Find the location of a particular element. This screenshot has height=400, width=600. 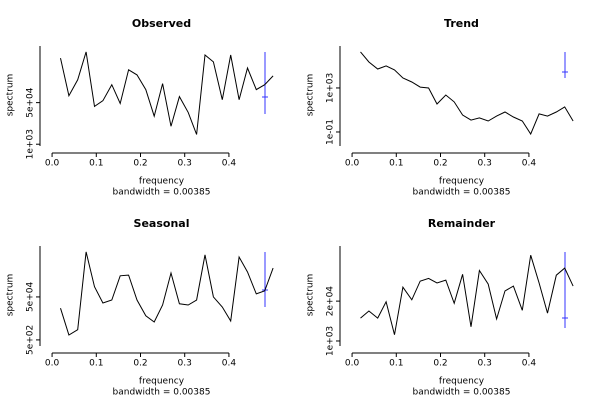

y-tick-label: 5e+02 is located at coordinates (31, 340).